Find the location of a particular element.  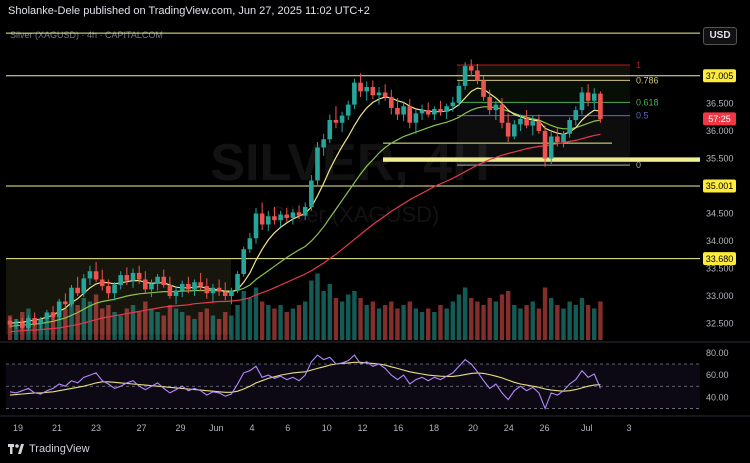

tradingview-logo: TradingView is located at coordinates (49, 449).